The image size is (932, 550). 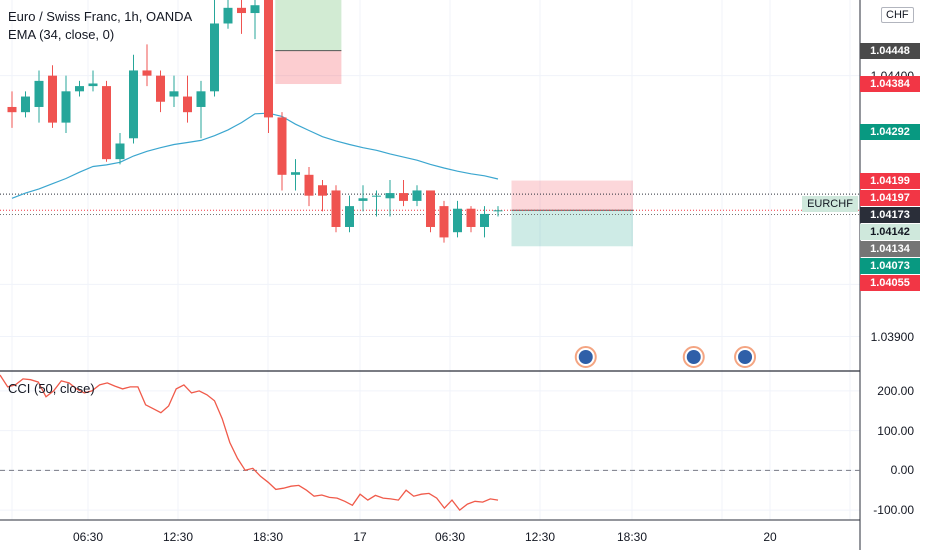 I want to click on price-label: 1.04134, so click(x=890, y=248).